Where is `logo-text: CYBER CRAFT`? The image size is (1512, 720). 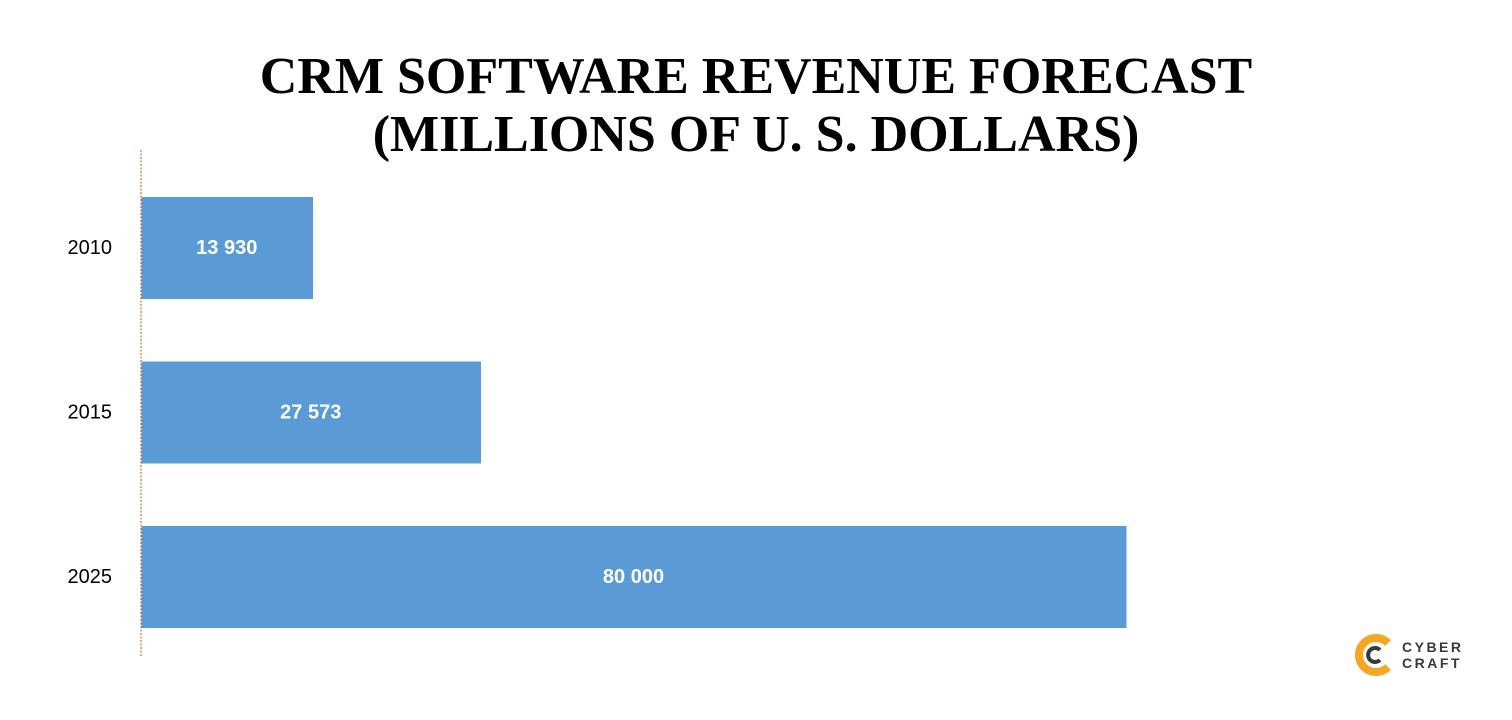
logo-text: CYBER CRAFT is located at coordinates (1433, 655).